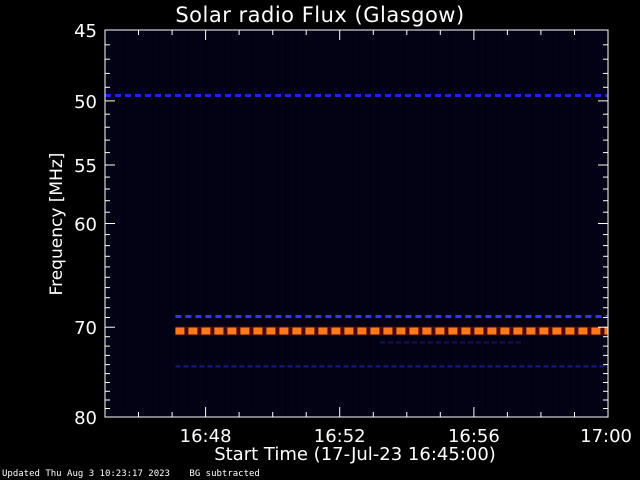 Image resolution: width=640 pixels, height=480 pixels. What do you see at coordinates (224, 474) in the screenshot?
I see `background-note: BG subtracted` at bounding box center [224, 474].